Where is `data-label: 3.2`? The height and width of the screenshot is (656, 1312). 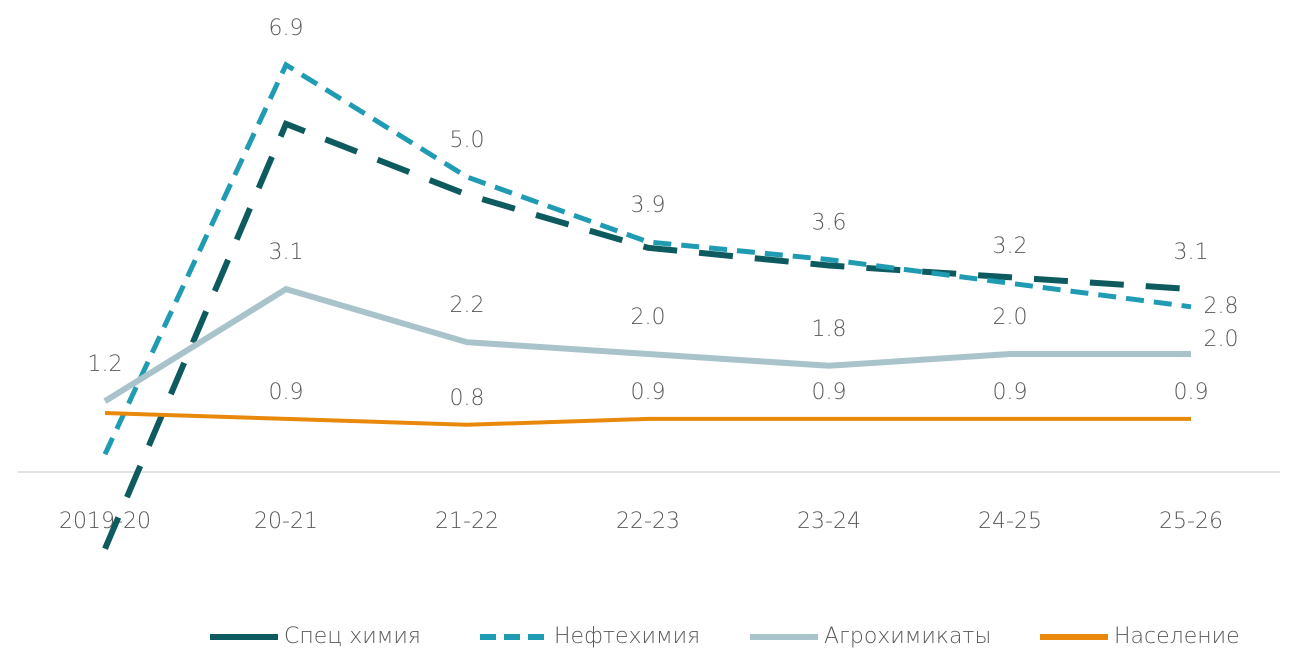
data-label: 3.2 is located at coordinates (1010, 246).